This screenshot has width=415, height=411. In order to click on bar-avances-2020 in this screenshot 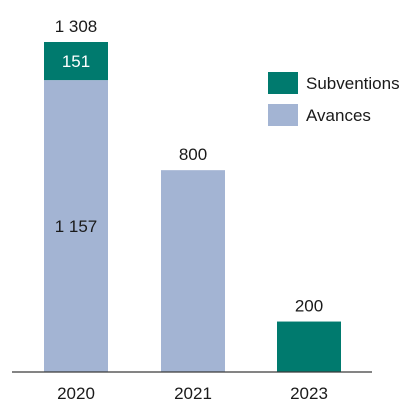, I will do `click(76, 226)`.